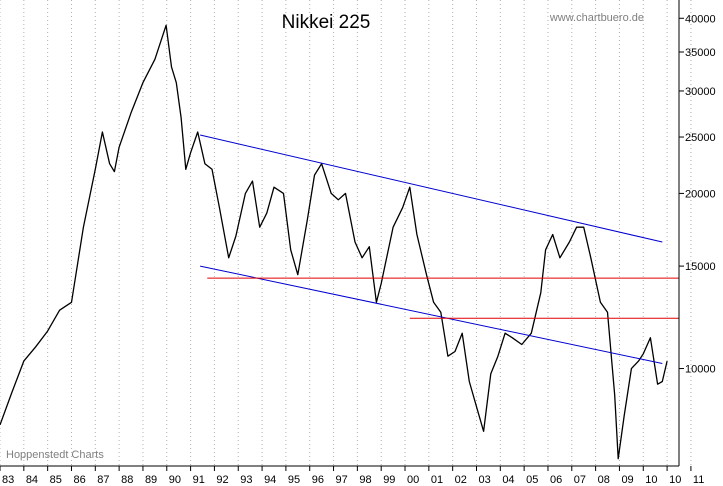  Describe the element at coordinates (700, 370) in the screenshot. I see `y-tick-label: 10000` at that location.